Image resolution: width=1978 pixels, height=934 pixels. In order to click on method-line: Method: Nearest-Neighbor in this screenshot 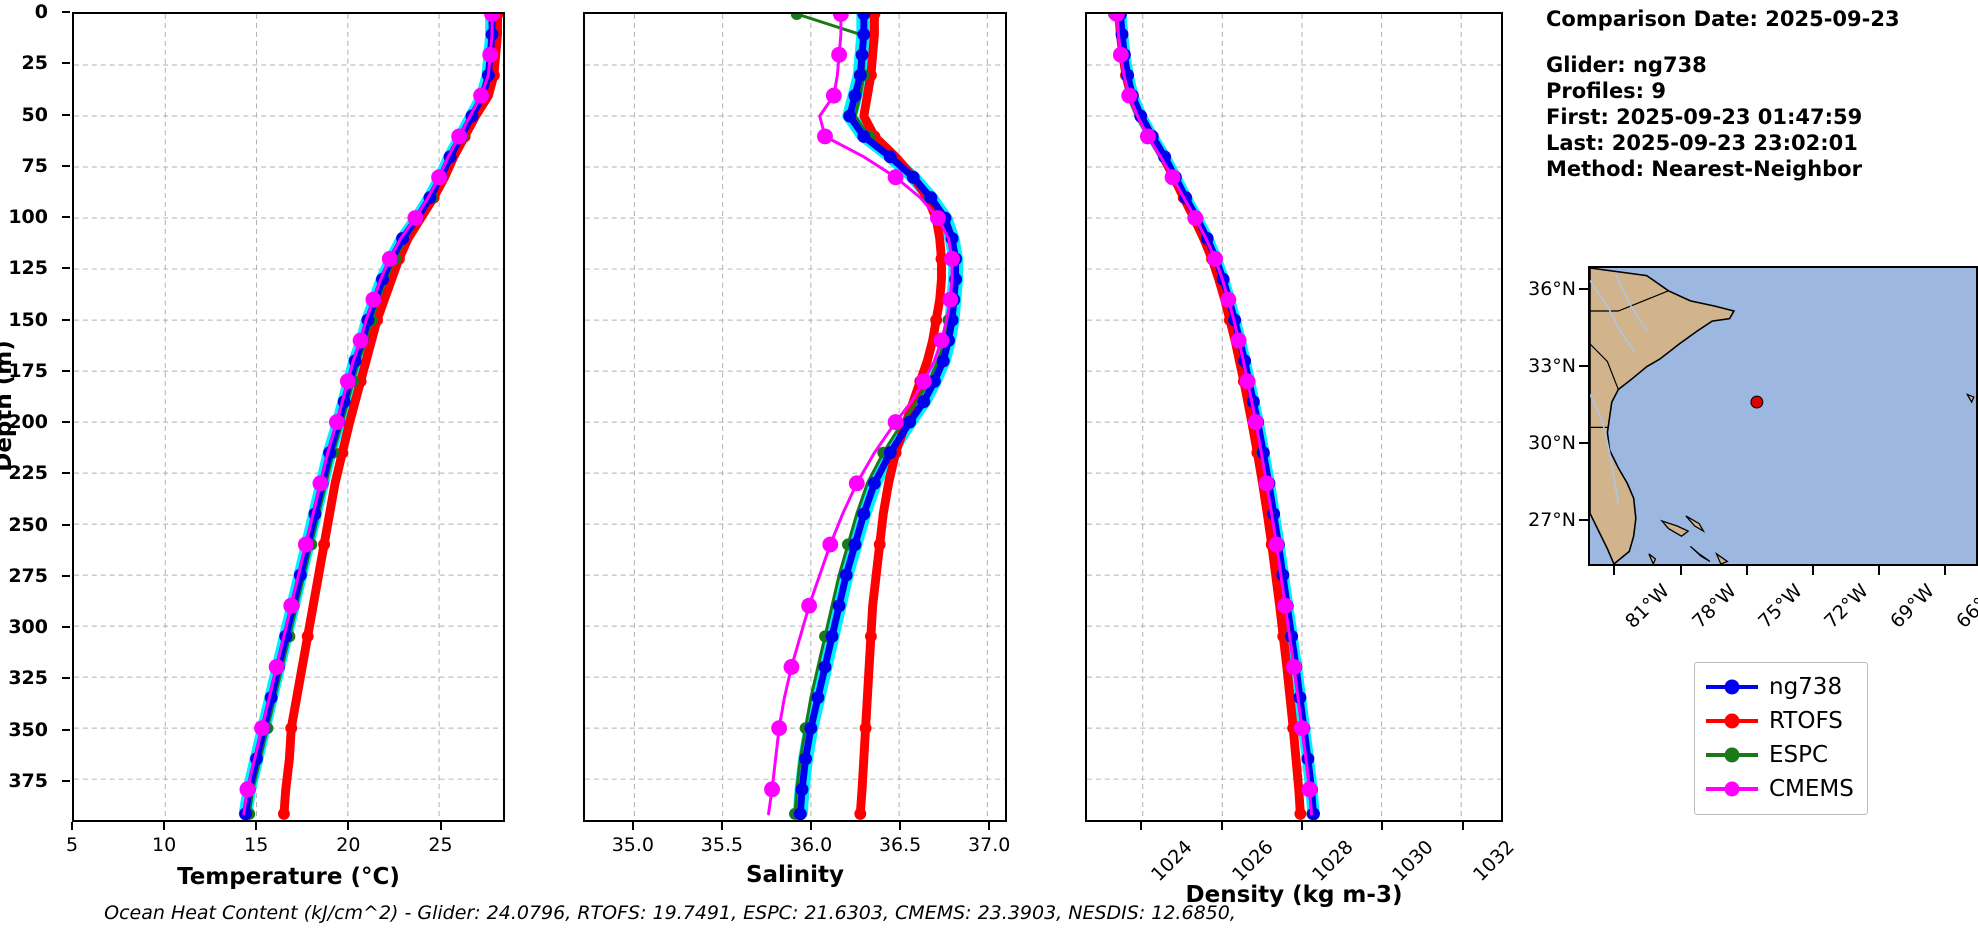, I will do `click(1704, 169)`.